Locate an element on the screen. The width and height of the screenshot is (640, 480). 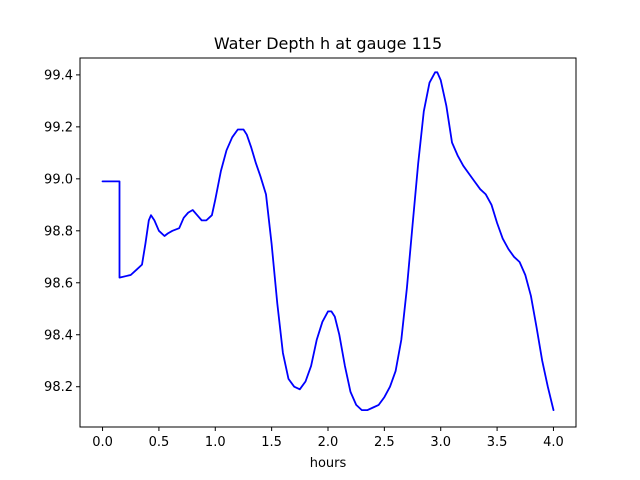
x-tick-label: 4.0 is located at coordinates (553, 442).